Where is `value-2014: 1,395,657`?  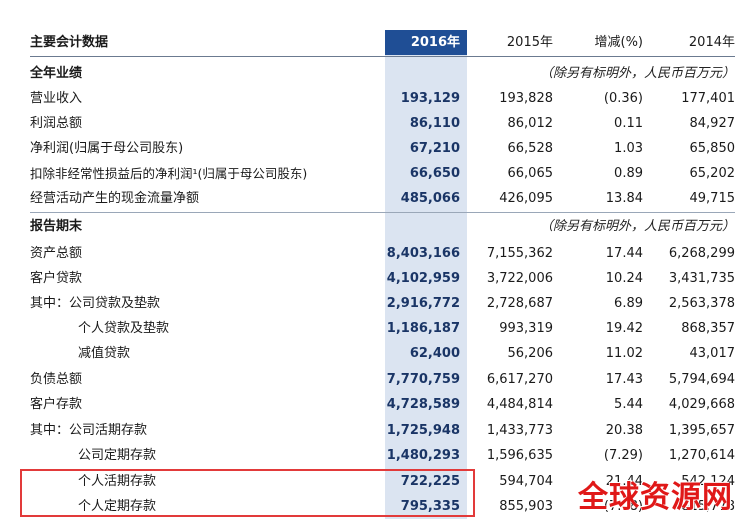
value-2014: 1,395,657 is located at coordinates (701, 430).